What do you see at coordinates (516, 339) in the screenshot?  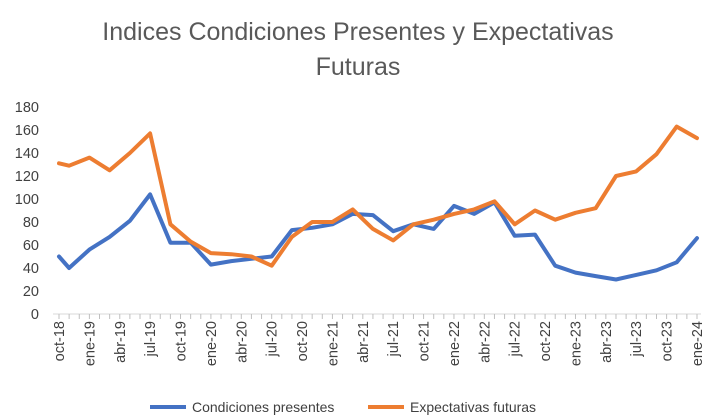 I see `x-tick-label: jul-22` at bounding box center [516, 339].